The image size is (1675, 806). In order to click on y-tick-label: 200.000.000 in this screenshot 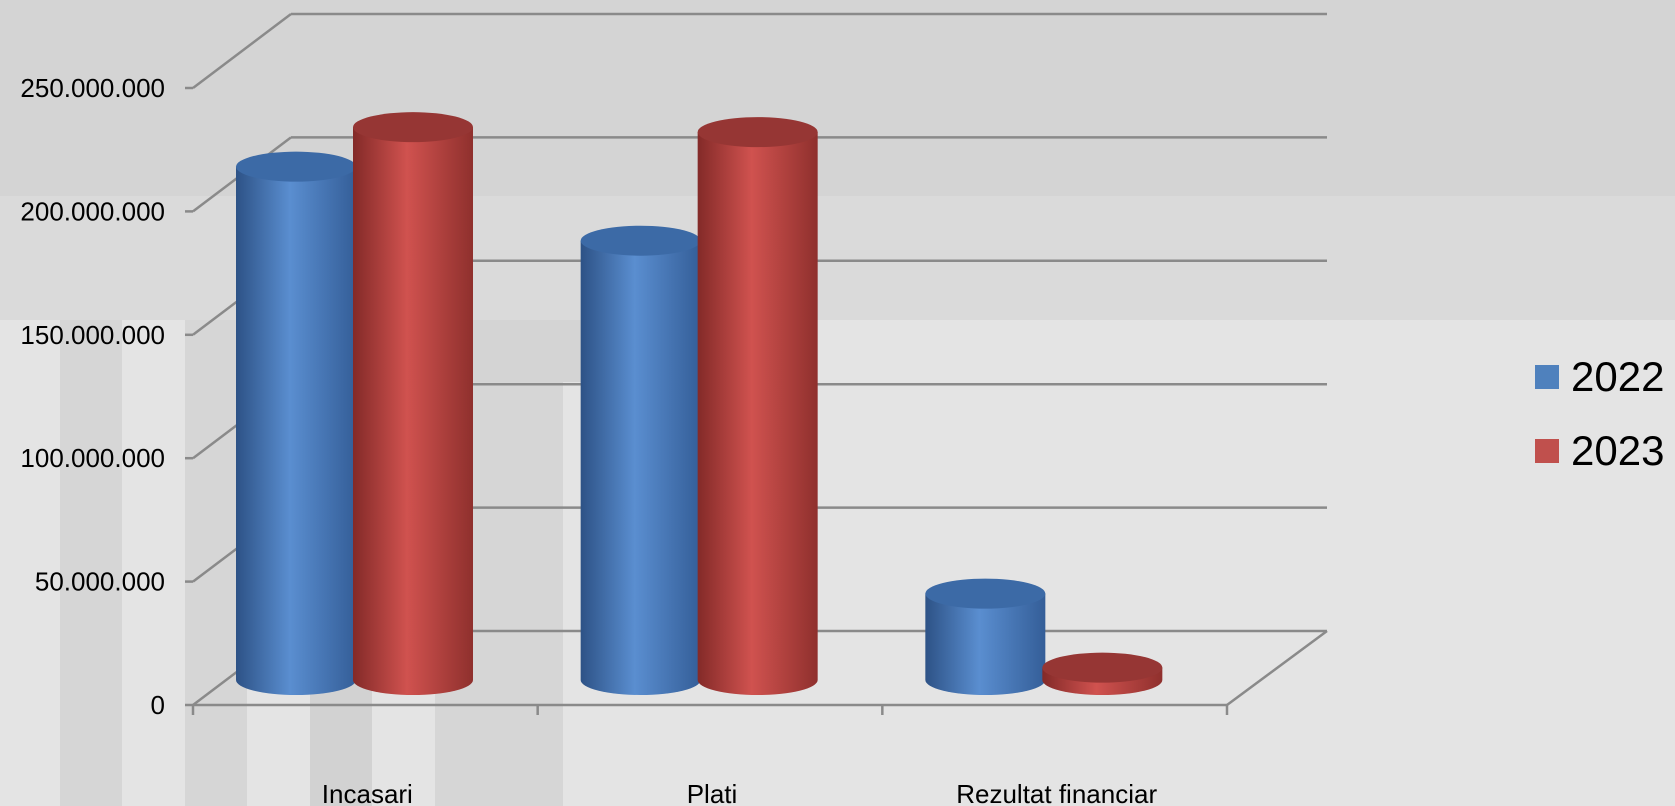, I will do `click(92, 211)`.